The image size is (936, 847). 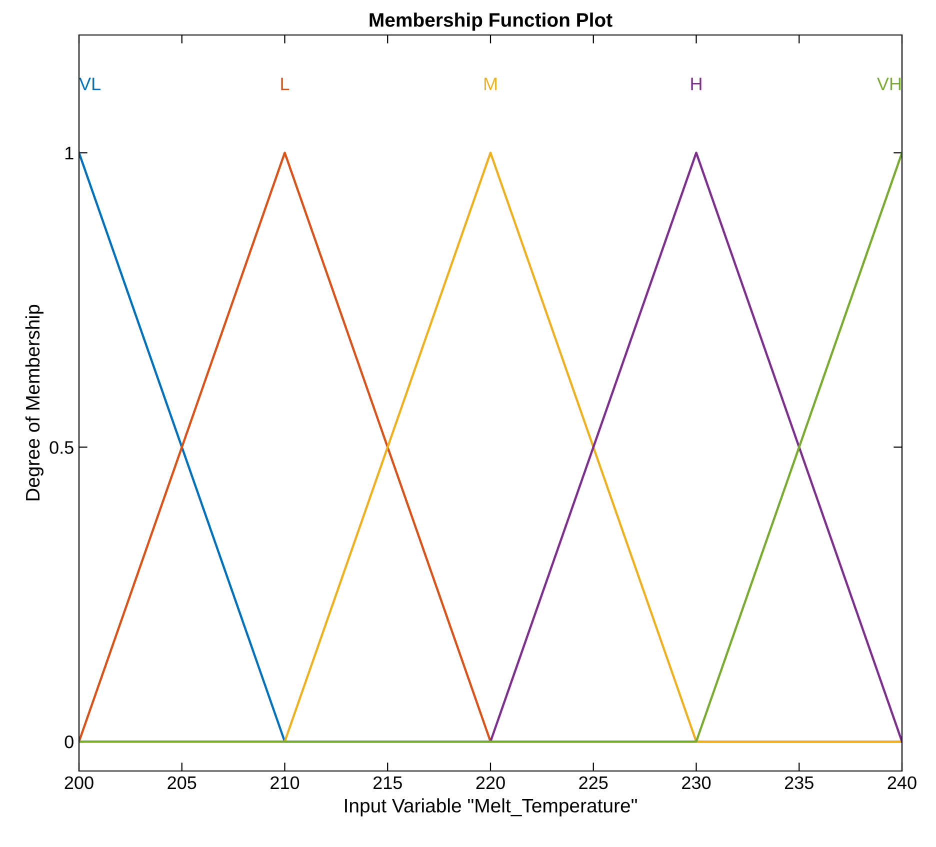 I want to click on x-tick-label: 200, so click(x=79, y=783).